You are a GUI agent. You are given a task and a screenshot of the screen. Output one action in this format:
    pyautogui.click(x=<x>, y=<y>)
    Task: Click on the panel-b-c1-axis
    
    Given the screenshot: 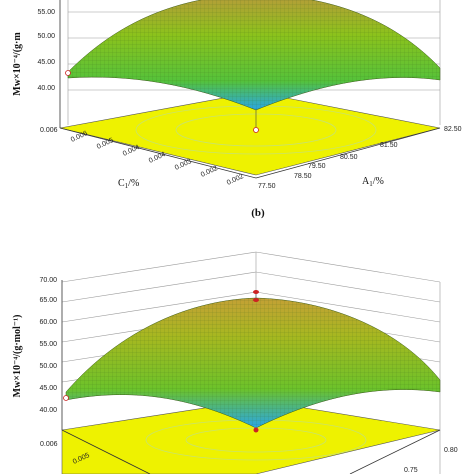 What is the action you would take?
    pyautogui.click(x=106, y=451)
    